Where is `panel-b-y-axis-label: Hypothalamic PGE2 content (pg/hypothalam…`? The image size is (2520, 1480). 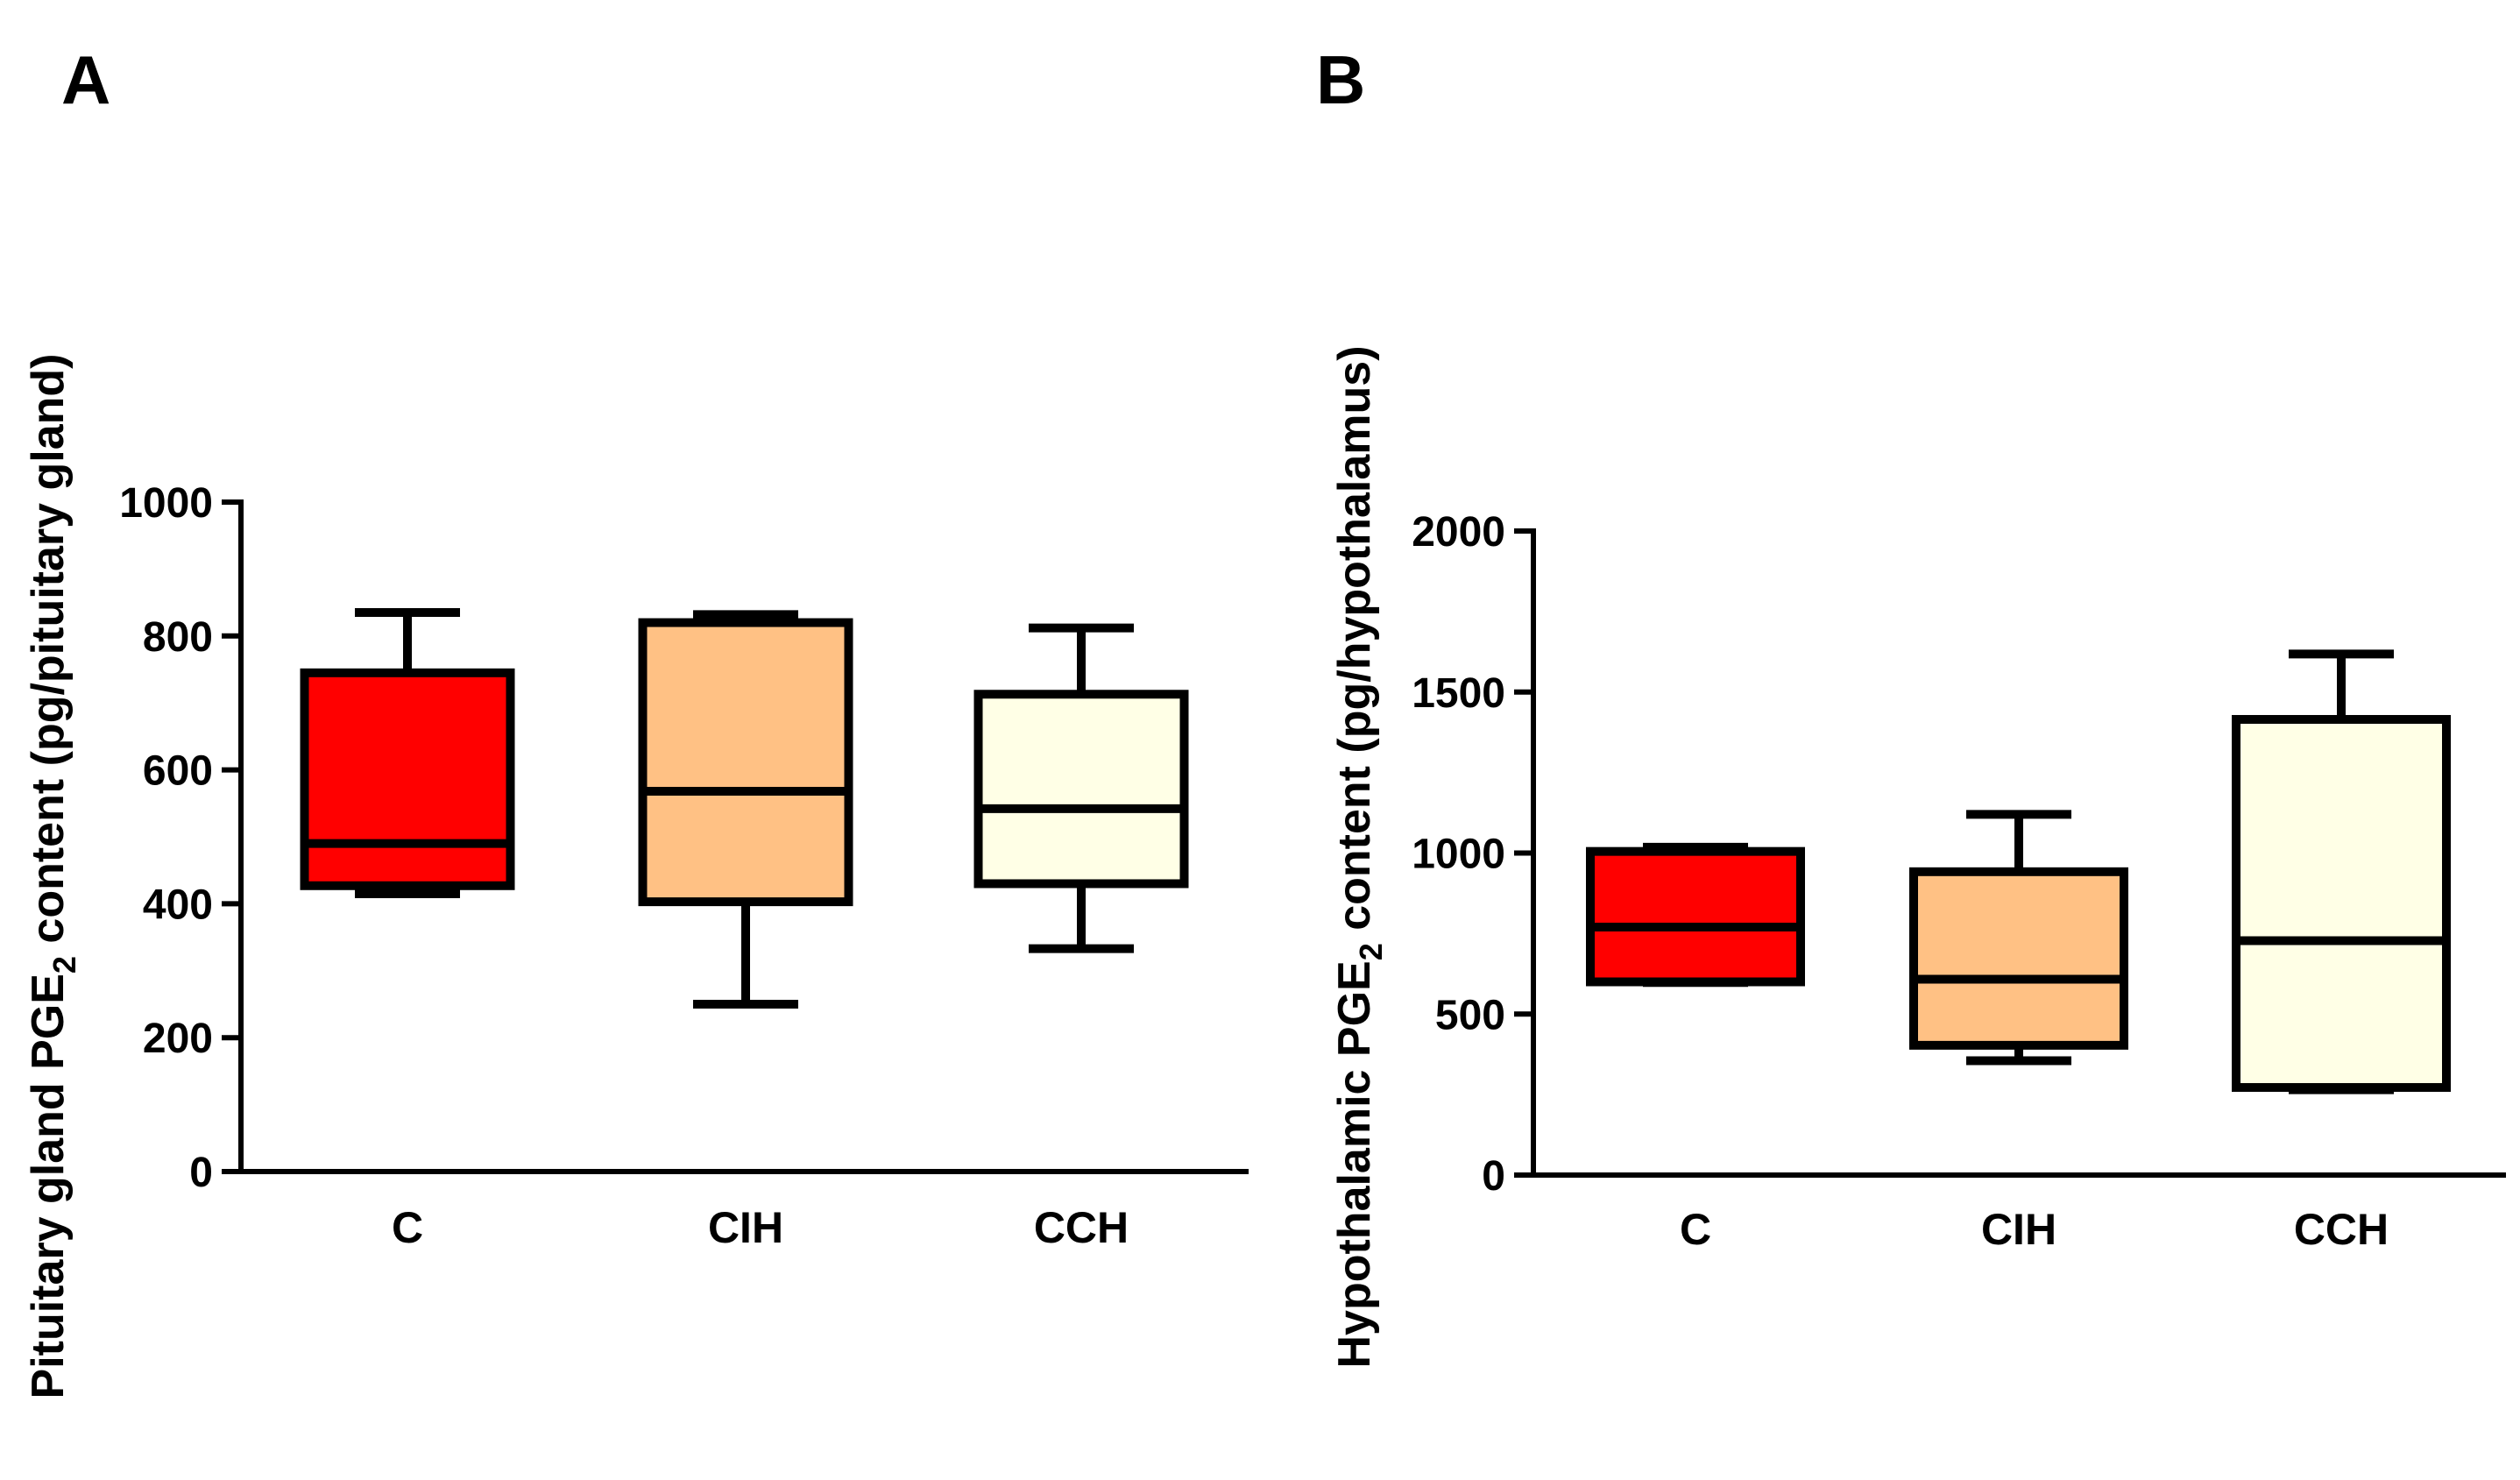 panel-b-y-axis-label: Hypothalamic PGE2 content (pg/hypothalam… is located at coordinates (1359, 856).